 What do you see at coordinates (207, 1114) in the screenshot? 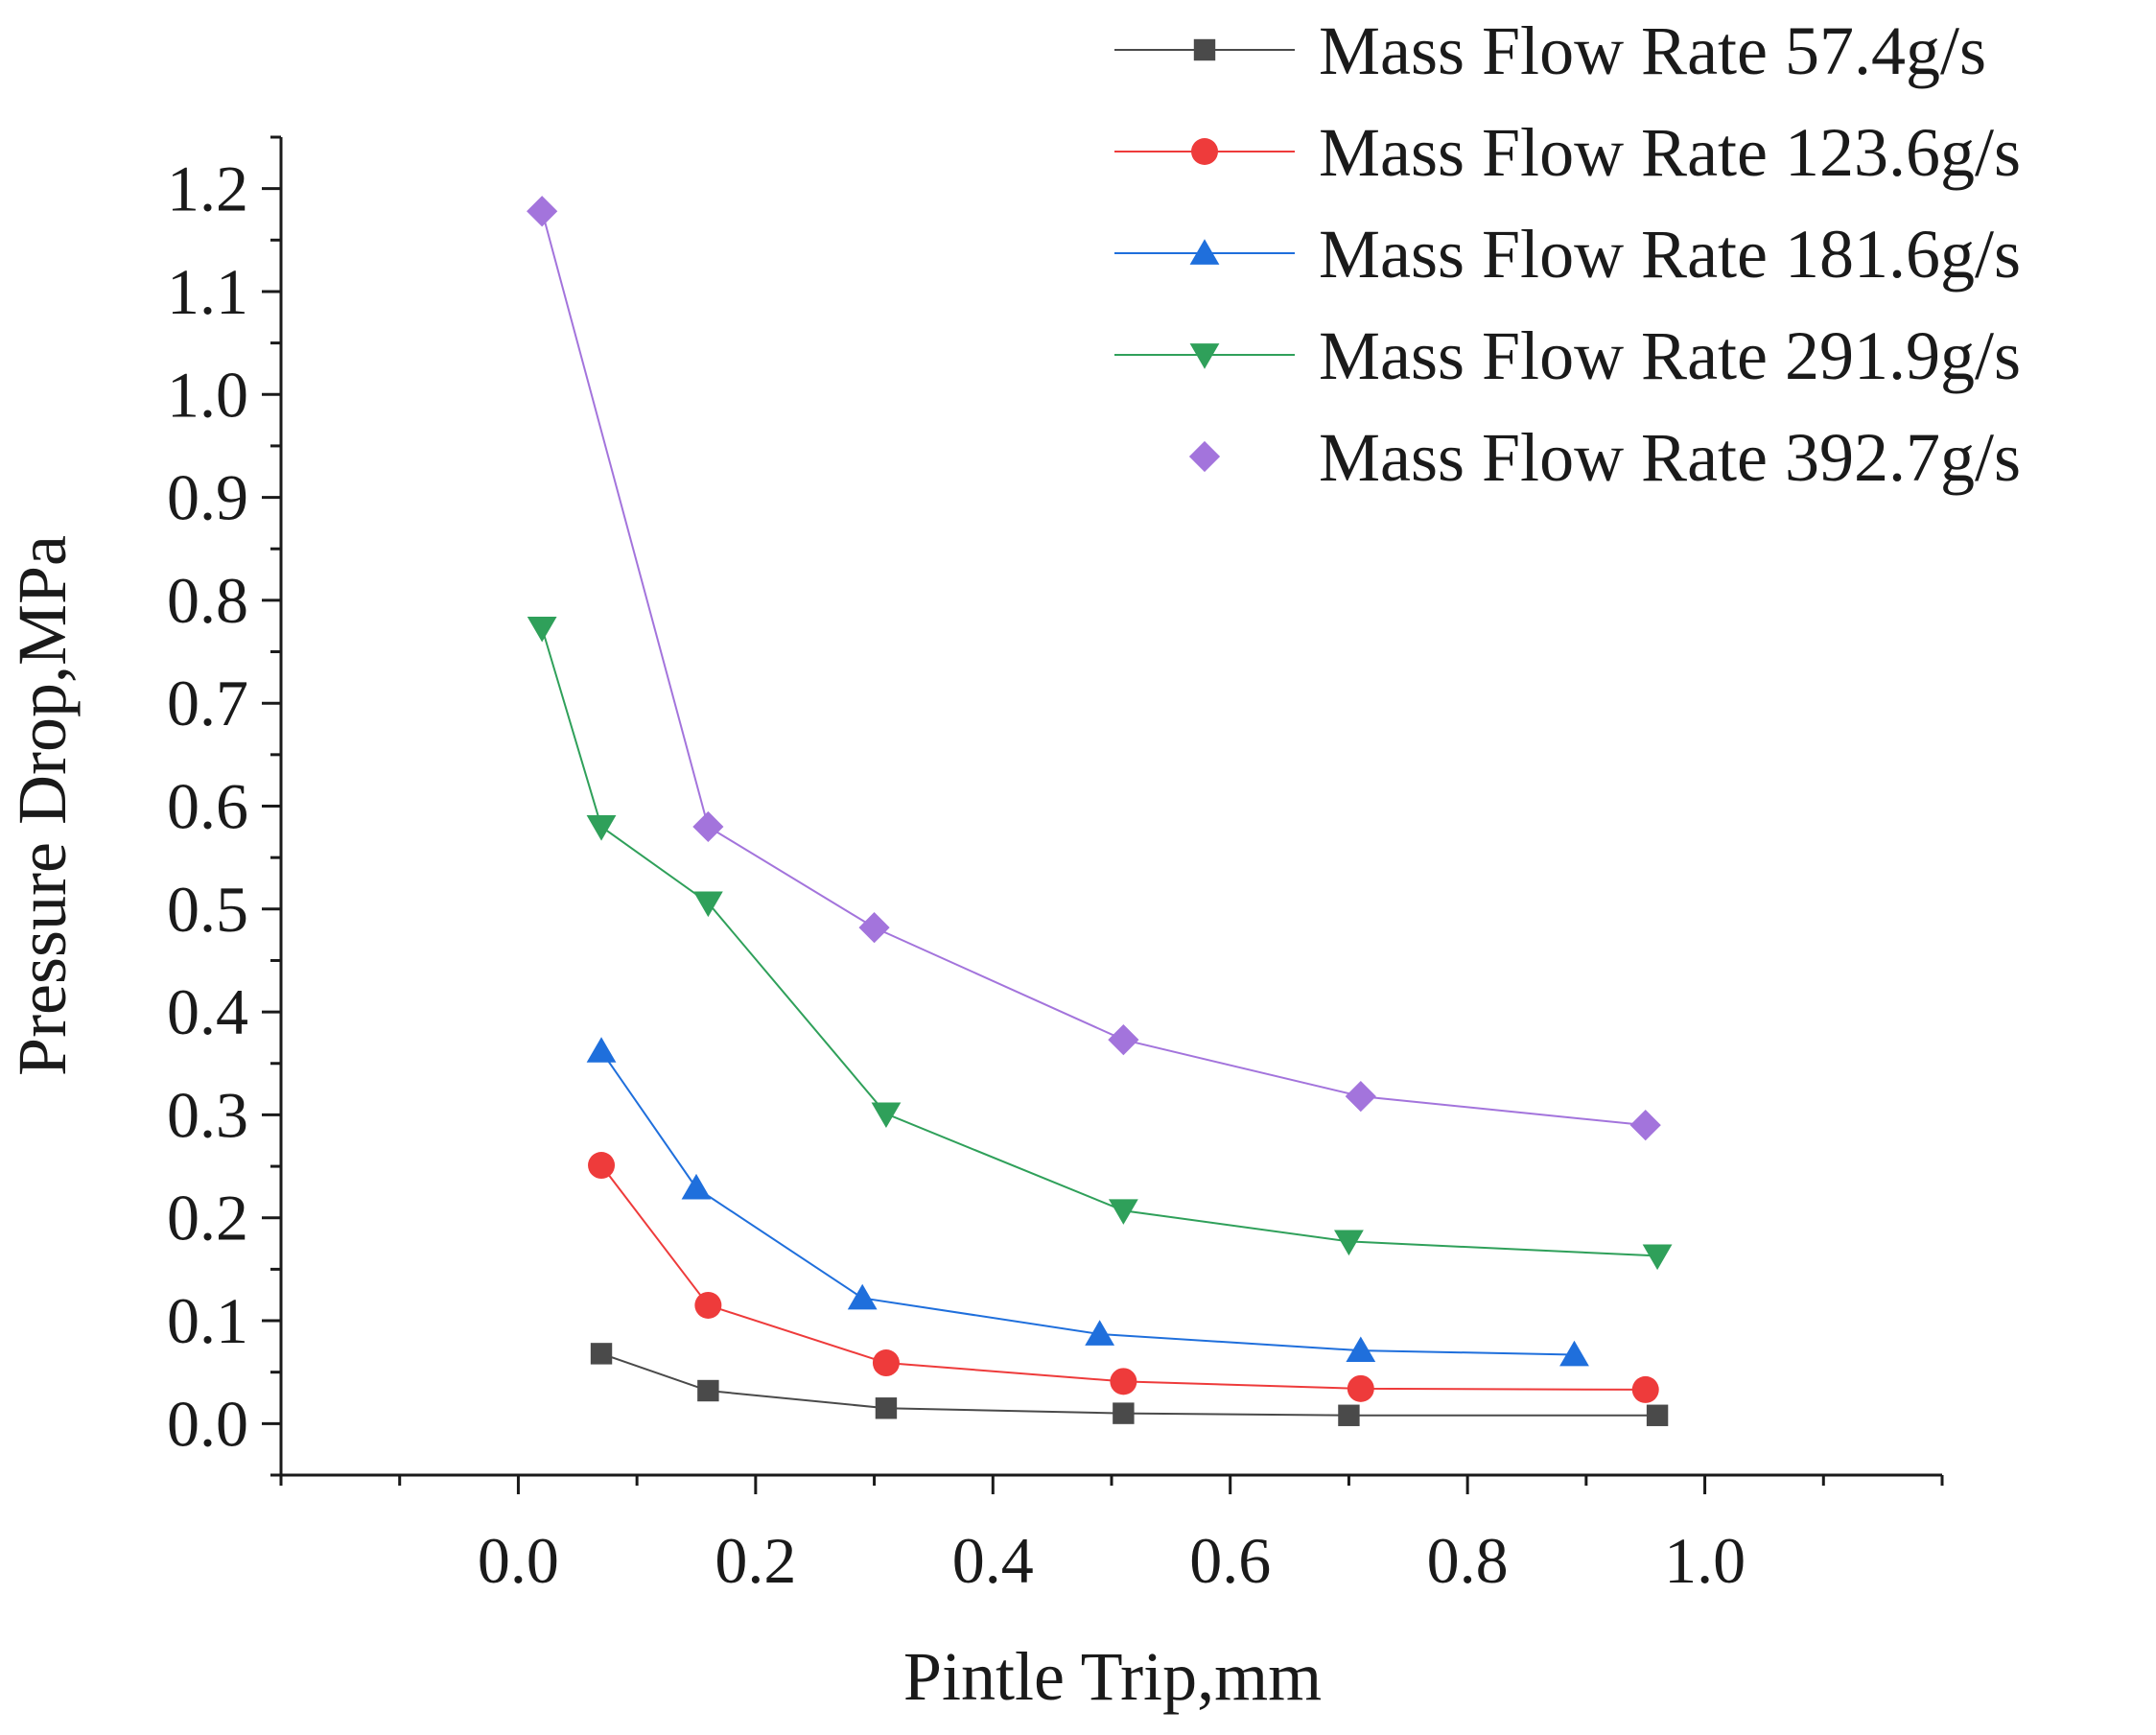
I see `y-tick-label: 0.3` at bounding box center [207, 1114].